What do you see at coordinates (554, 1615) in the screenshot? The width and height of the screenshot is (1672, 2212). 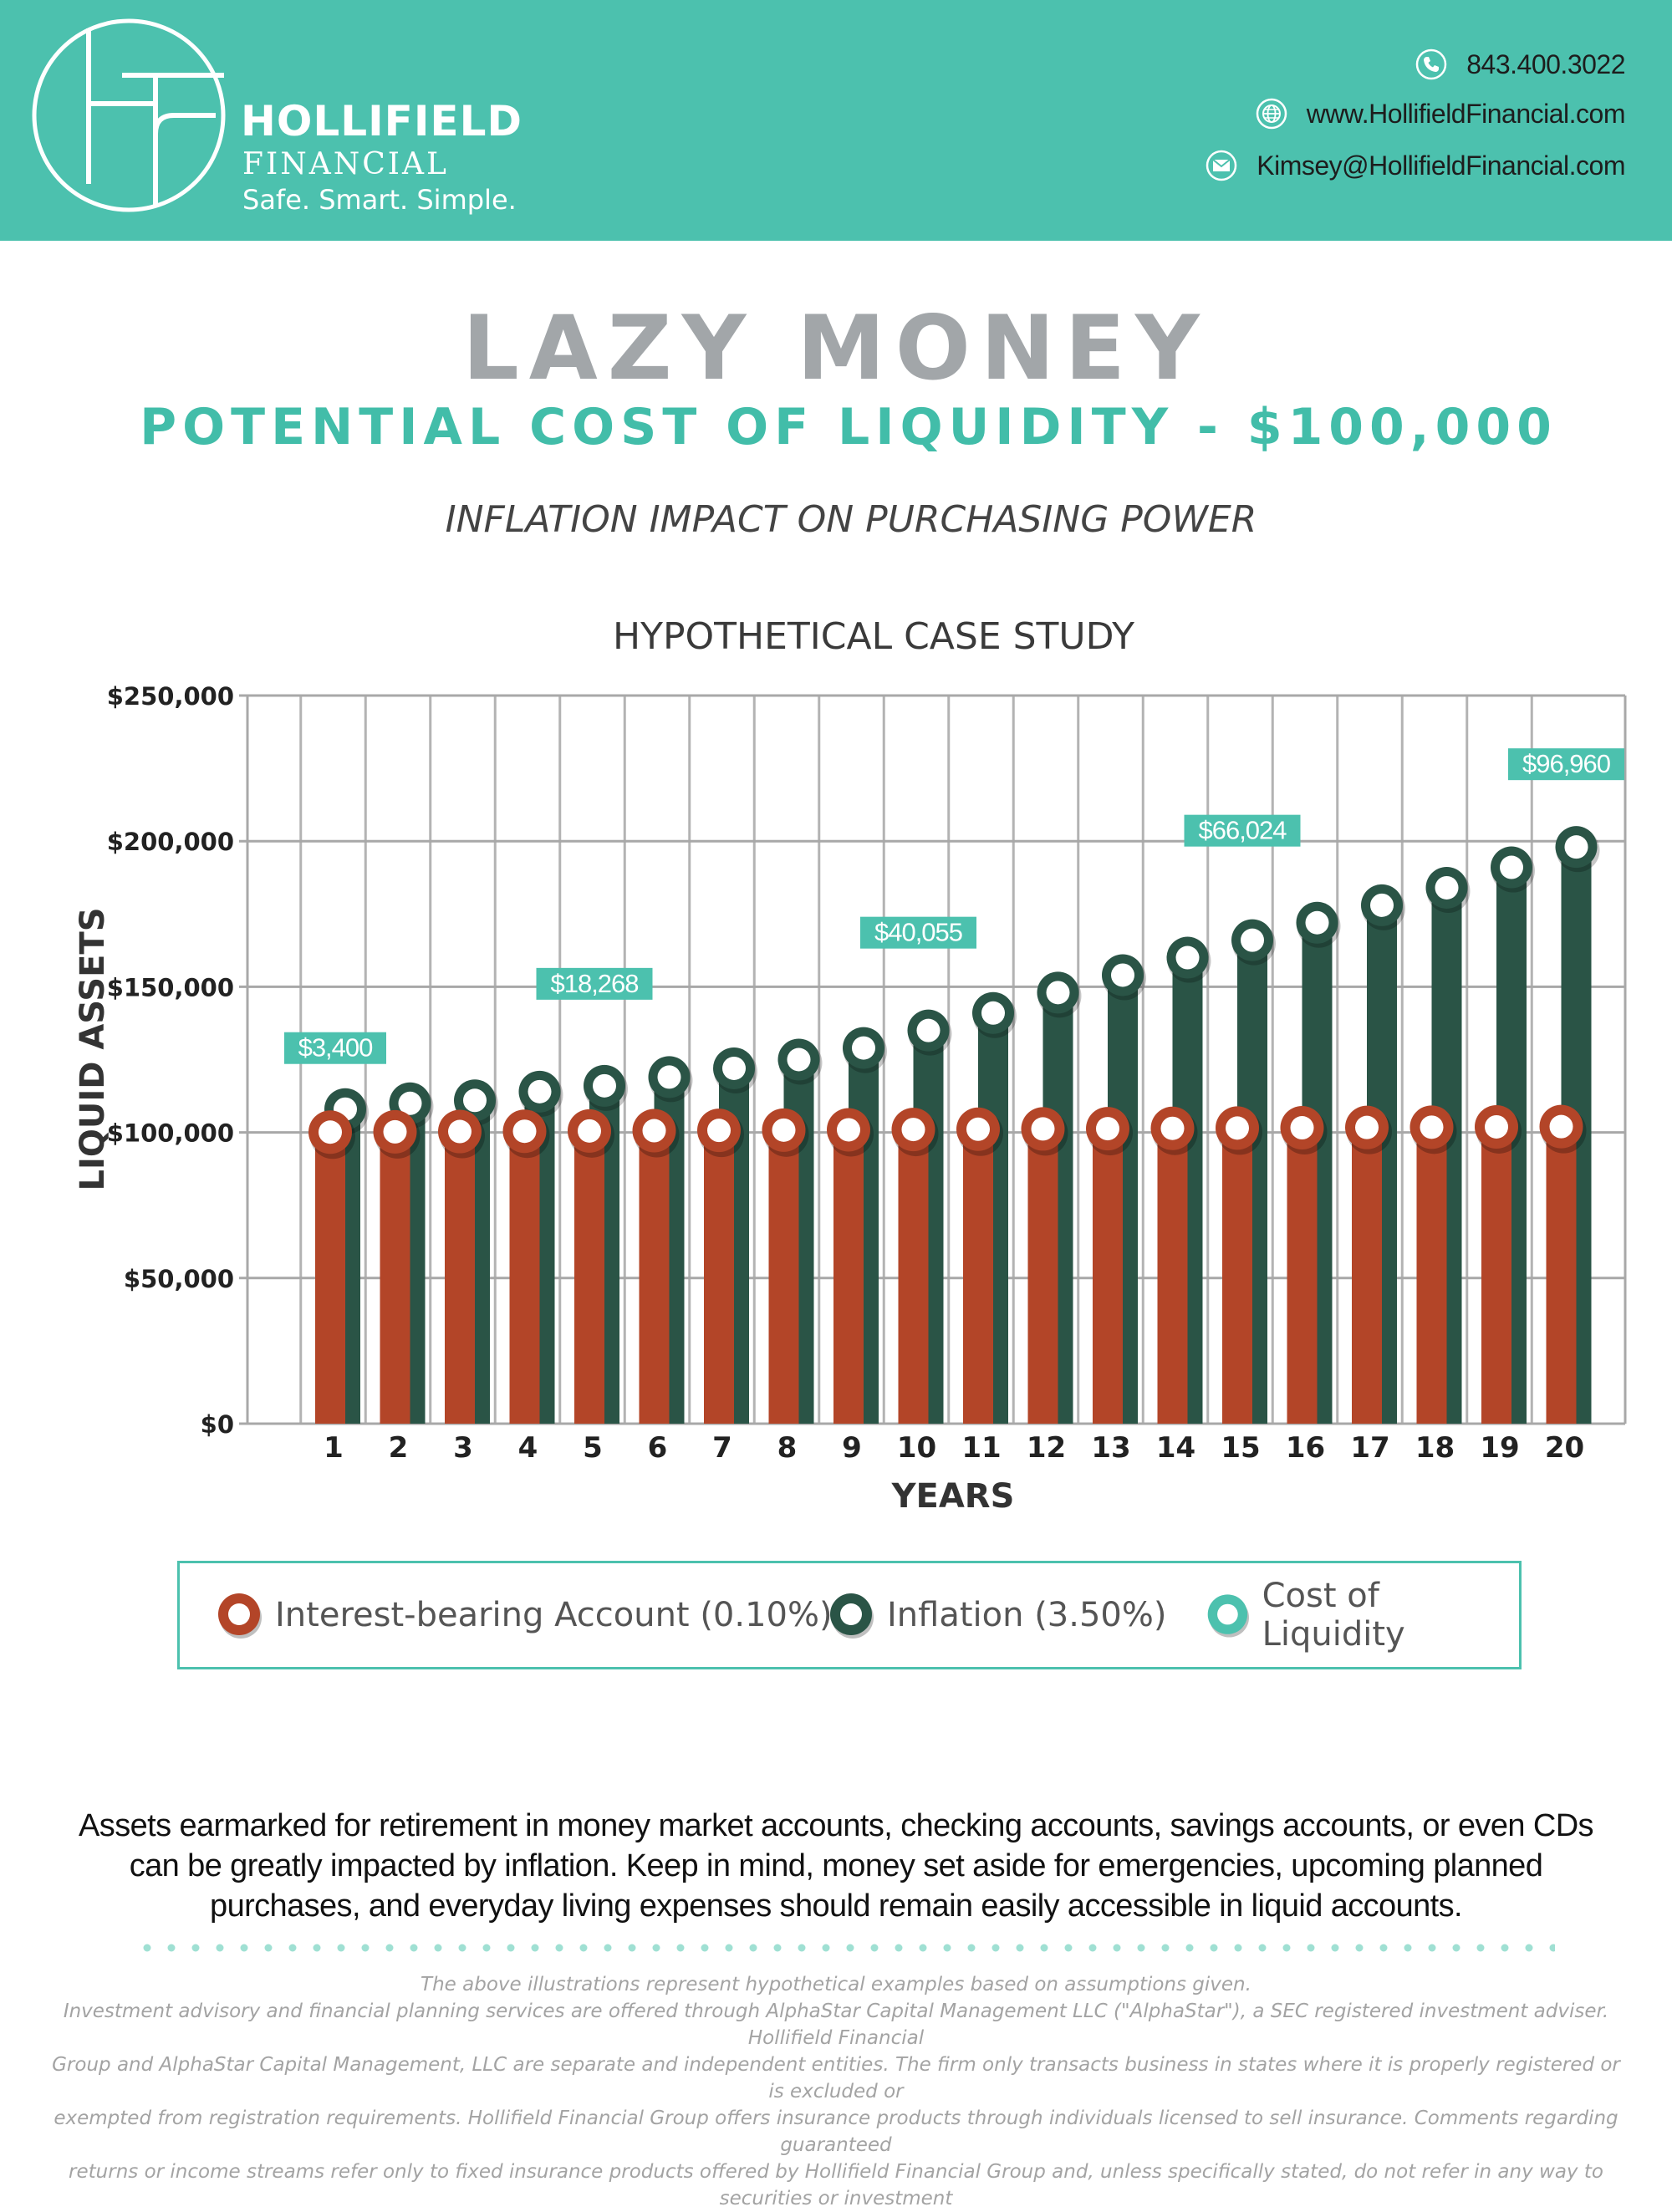 I see `legend-label-interest: Interest-bearing Account (0.10%)` at bounding box center [554, 1615].